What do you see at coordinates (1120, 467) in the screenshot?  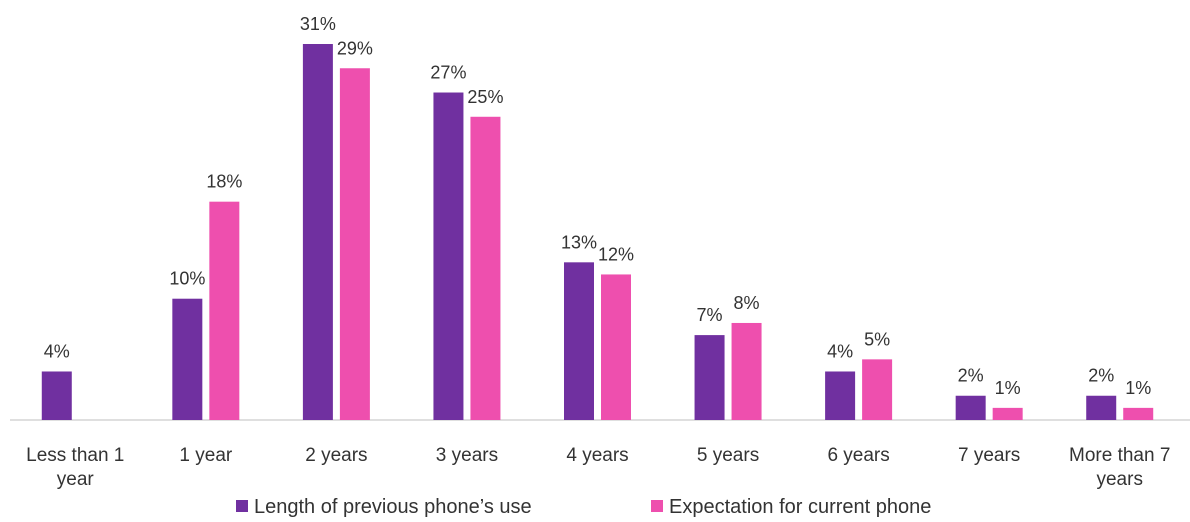 I see `x-tick-label: More than 7 years` at bounding box center [1120, 467].